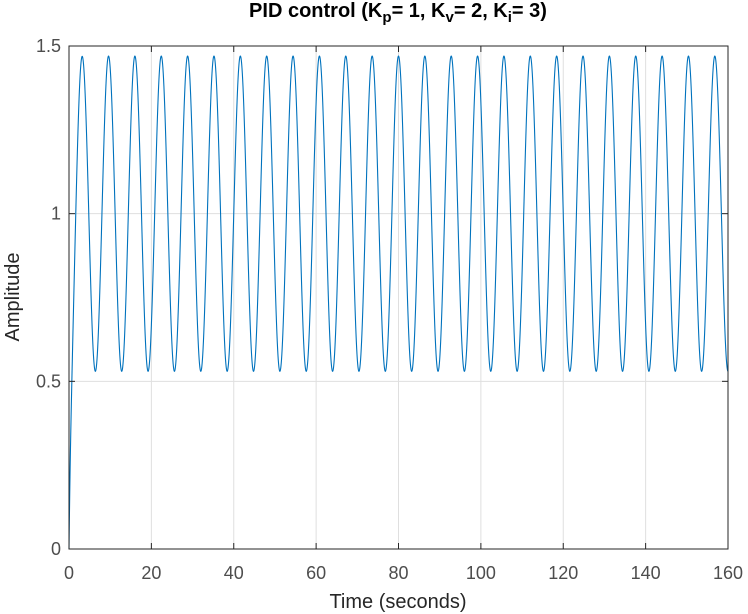 The image size is (748, 614). What do you see at coordinates (234, 573) in the screenshot?
I see `x-tick-label: 40` at bounding box center [234, 573].